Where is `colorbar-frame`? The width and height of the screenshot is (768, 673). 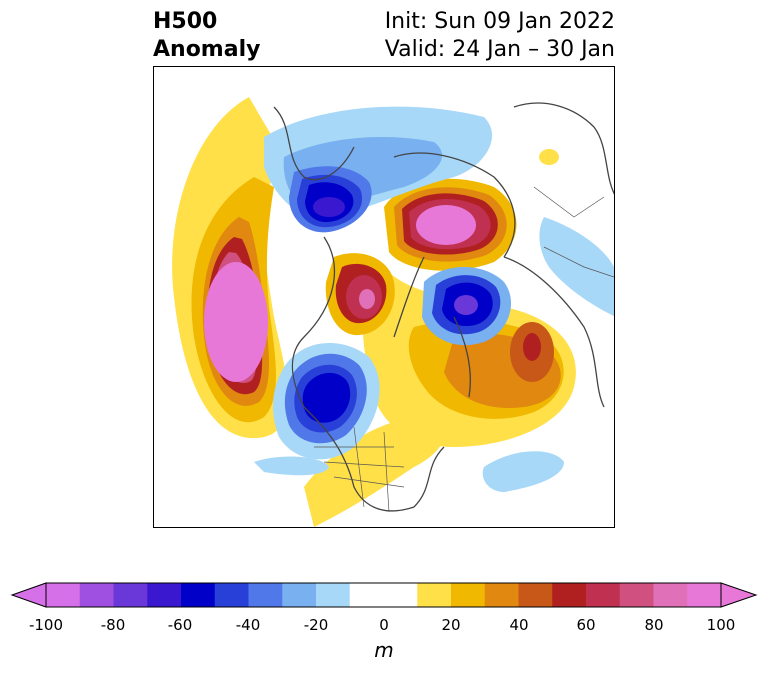
colorbar-frame is located at coordinates (383, 595).